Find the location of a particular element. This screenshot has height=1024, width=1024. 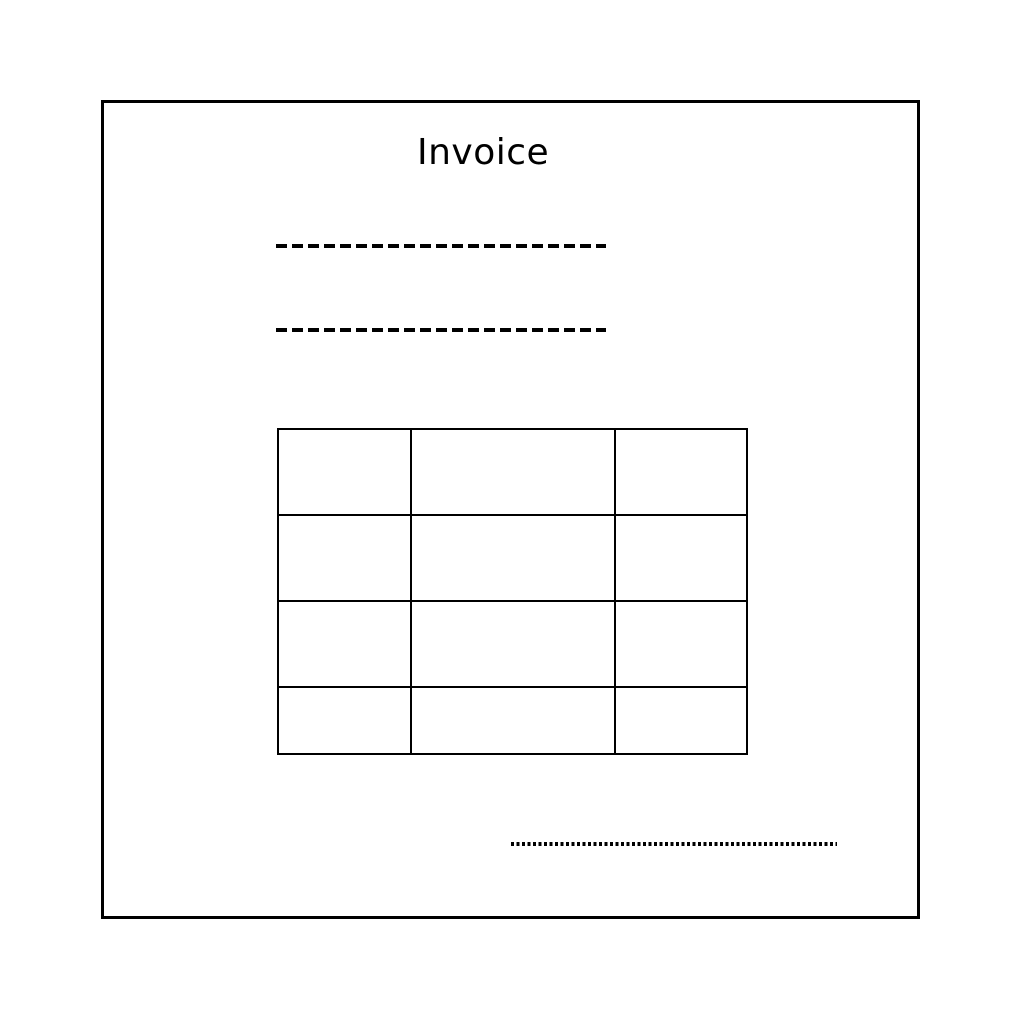

signature-dotted-line is located at coordinates (674, 844).